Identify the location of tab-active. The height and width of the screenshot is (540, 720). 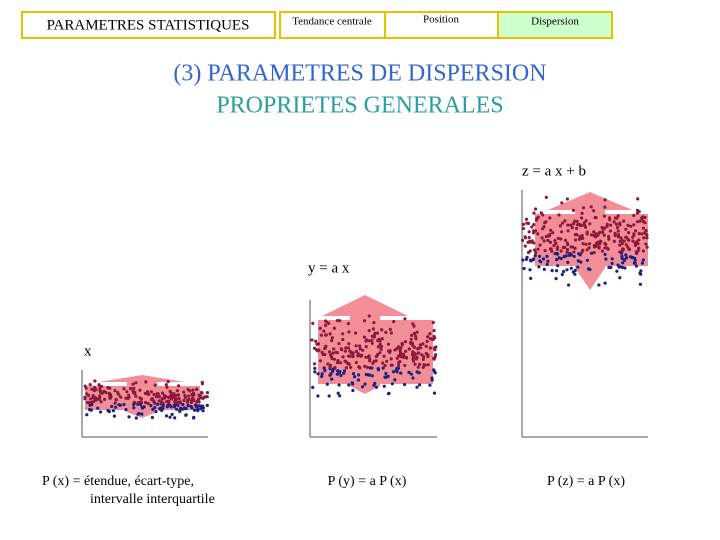
(555, 25).